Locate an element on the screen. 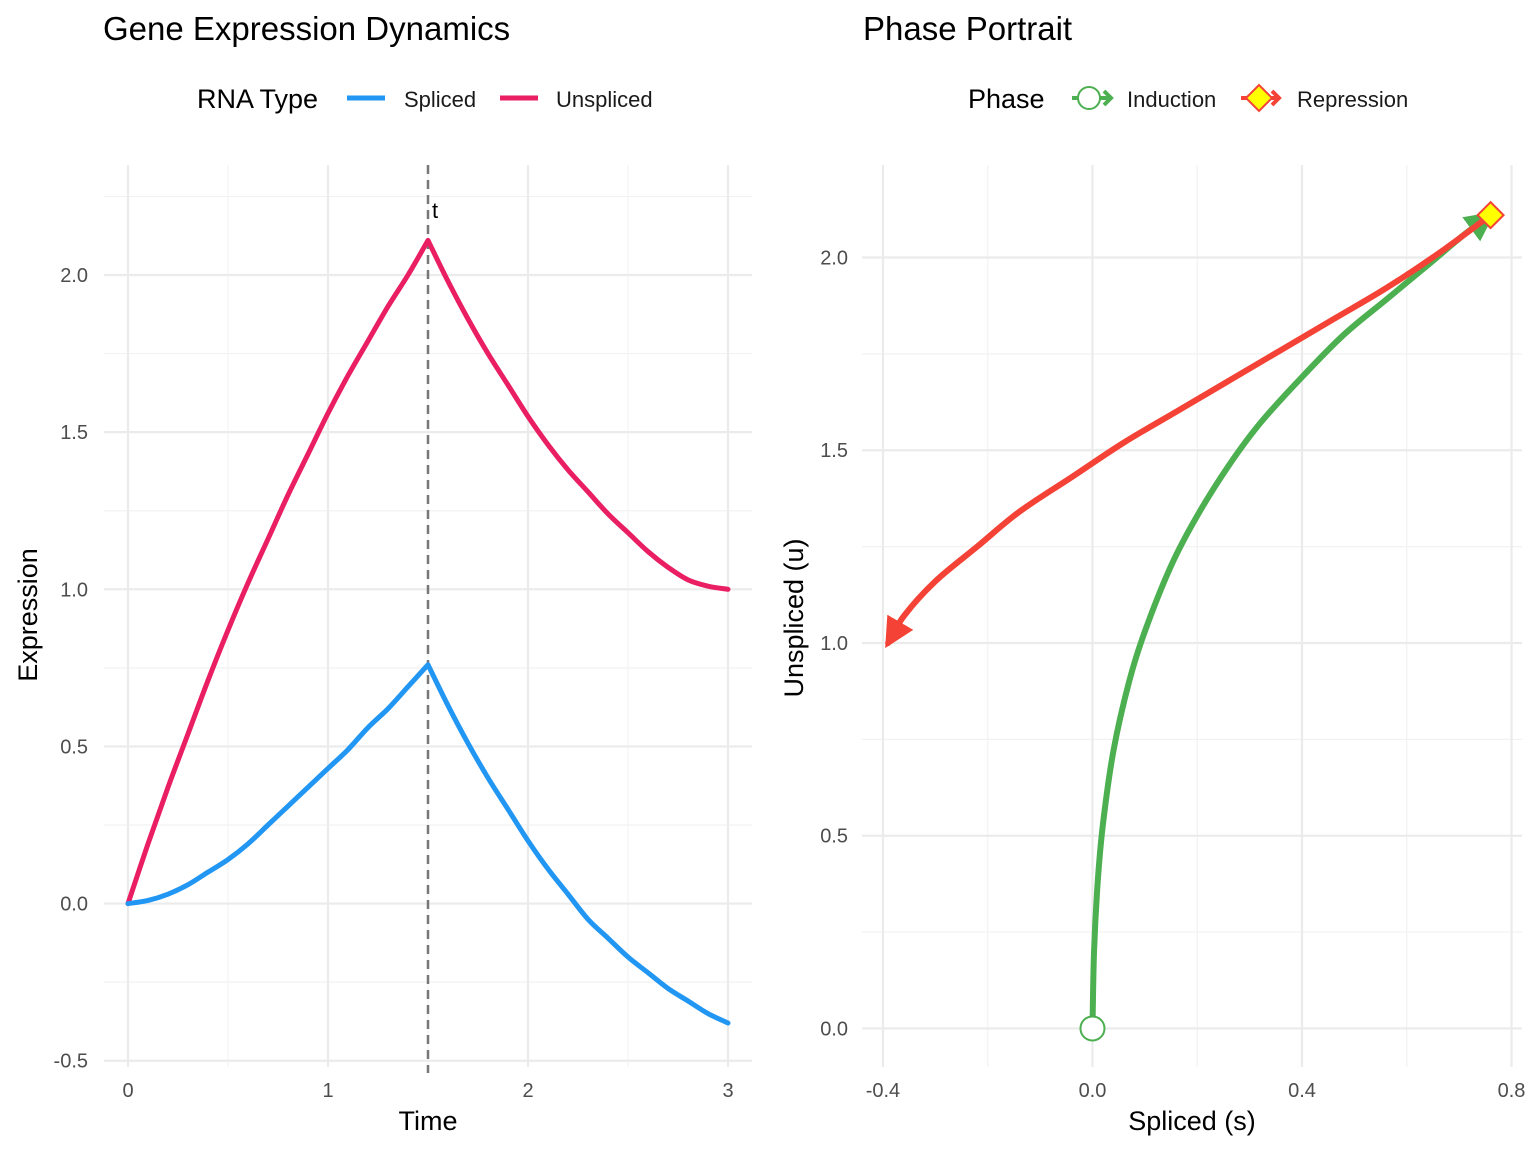 This screenshot has width=1536, height=1152. phase-legend: Phase Induction Repression is located at coordinates (1188, 98).